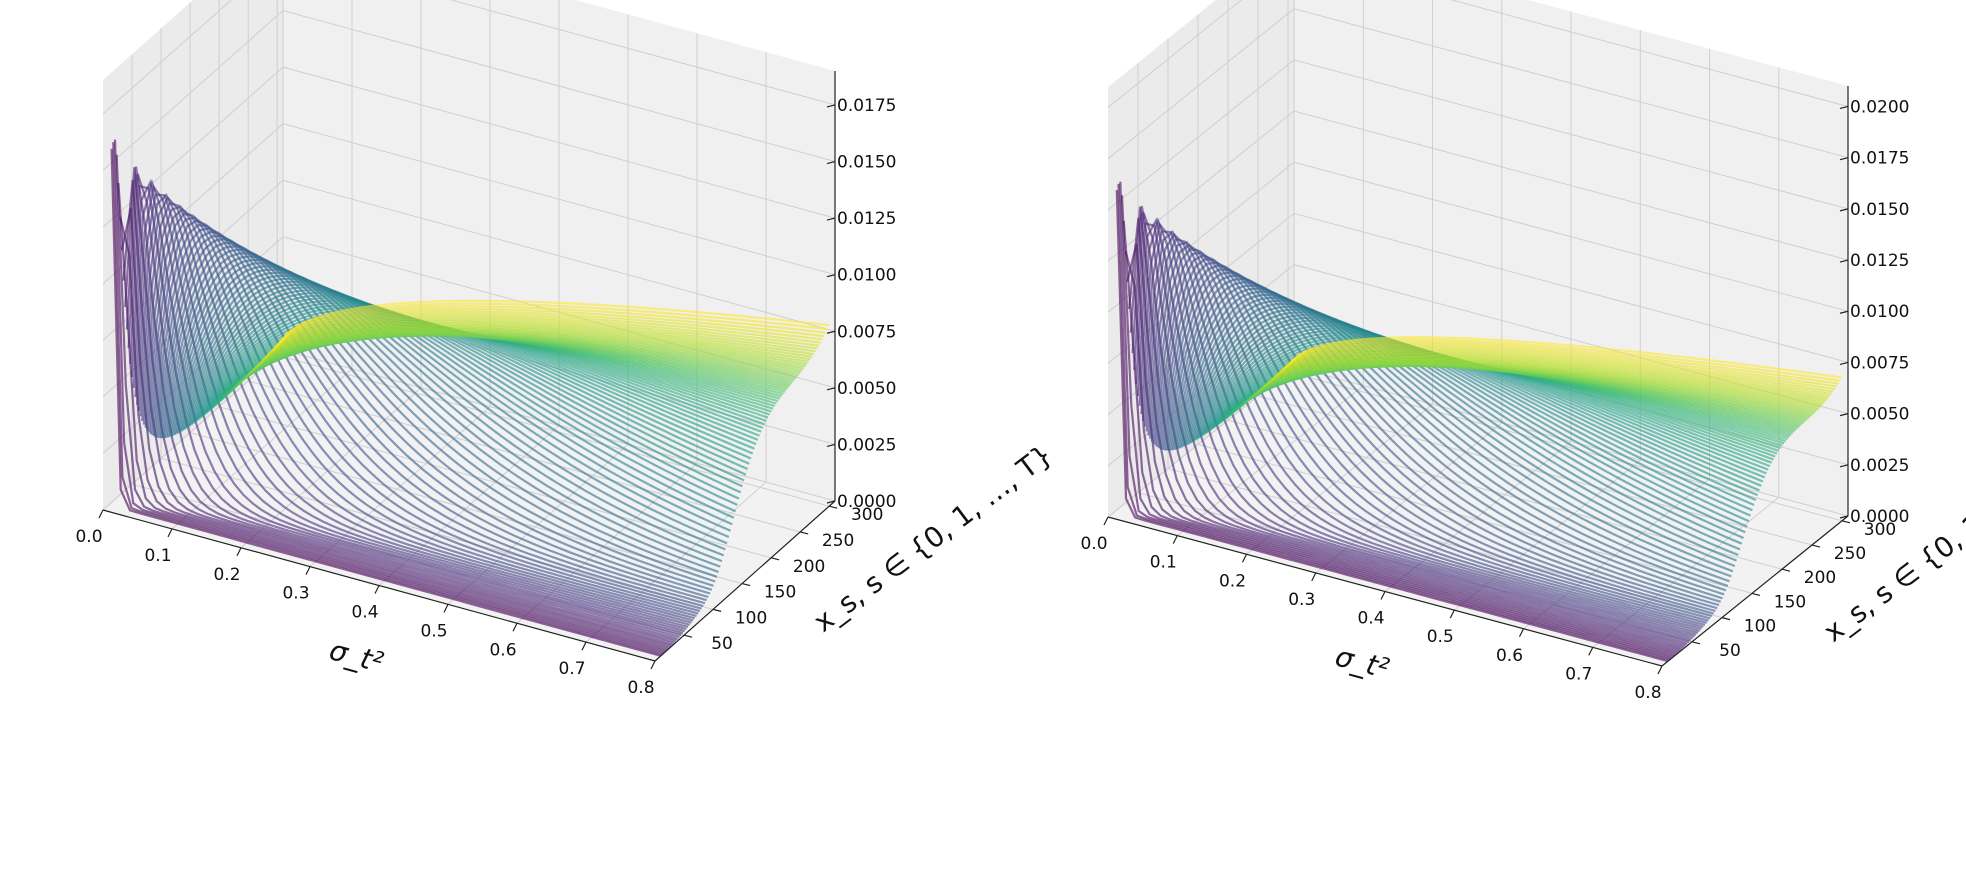 The height and width of the screenshot is (892, 1966). Describe the element at coordinates (88, 537) in the screenshot. I see `x-tick-label: 0.0` at that location.